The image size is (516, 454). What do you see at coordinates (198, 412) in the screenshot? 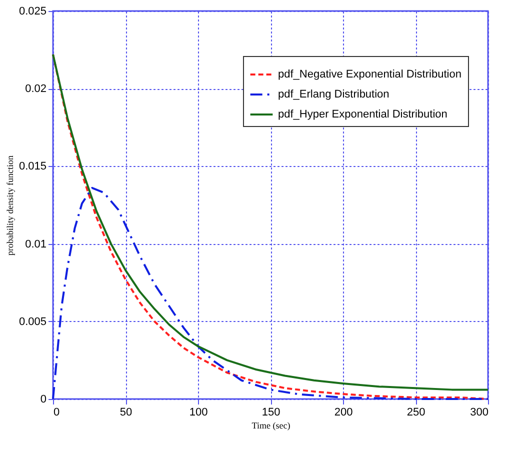
I see `x-tick-label: 100` at bounding box center [198, 412].